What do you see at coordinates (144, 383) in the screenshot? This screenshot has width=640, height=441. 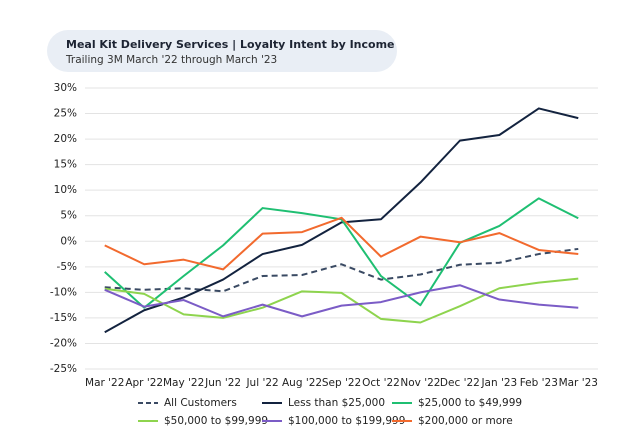 I see `x-tick-label: Apr '22` at bounding box center [144, 383].